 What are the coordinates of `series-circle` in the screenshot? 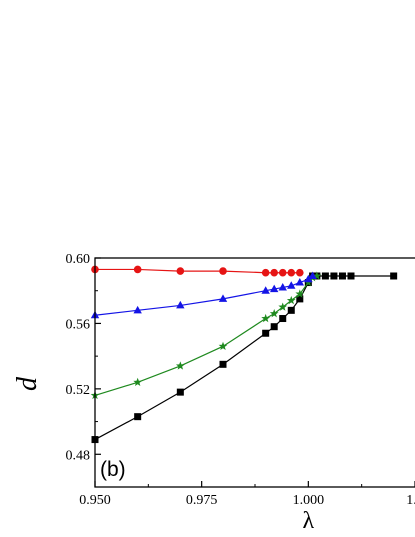 It's located at (197, 271).